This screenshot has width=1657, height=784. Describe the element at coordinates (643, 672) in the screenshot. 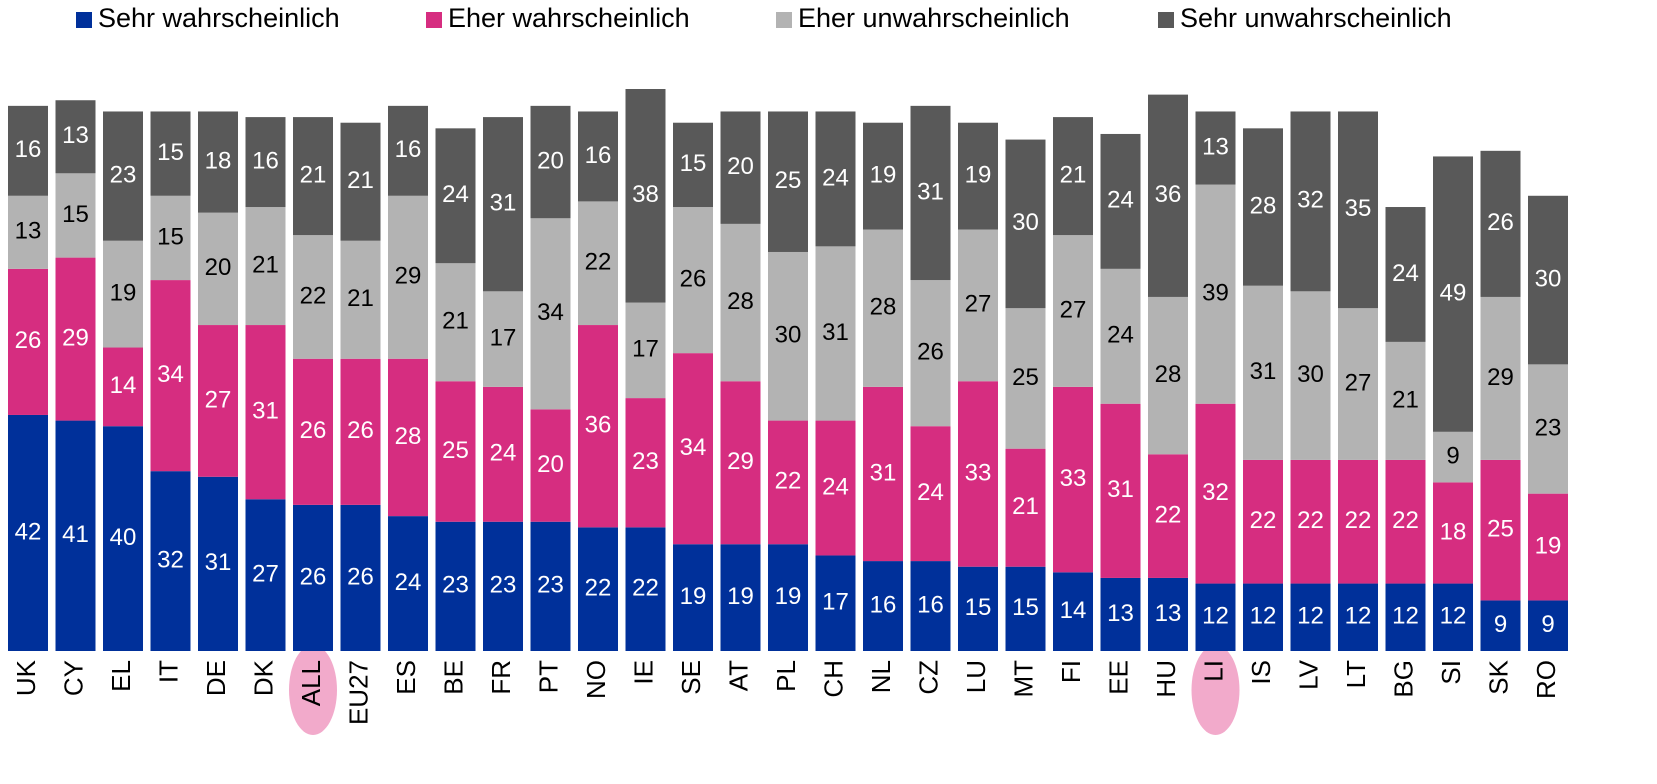

I see `x-tick-label: IE` at that location.